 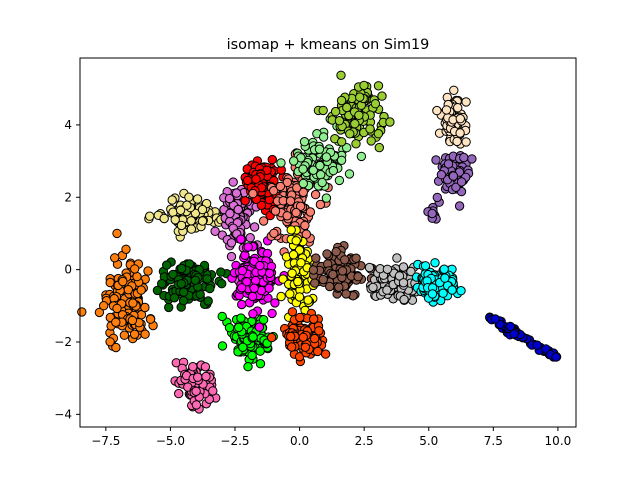 What do you see at coordinates (63, 414) in the screenshot?
I see `y-tick-label: −4` at bounding box center [63, 414].